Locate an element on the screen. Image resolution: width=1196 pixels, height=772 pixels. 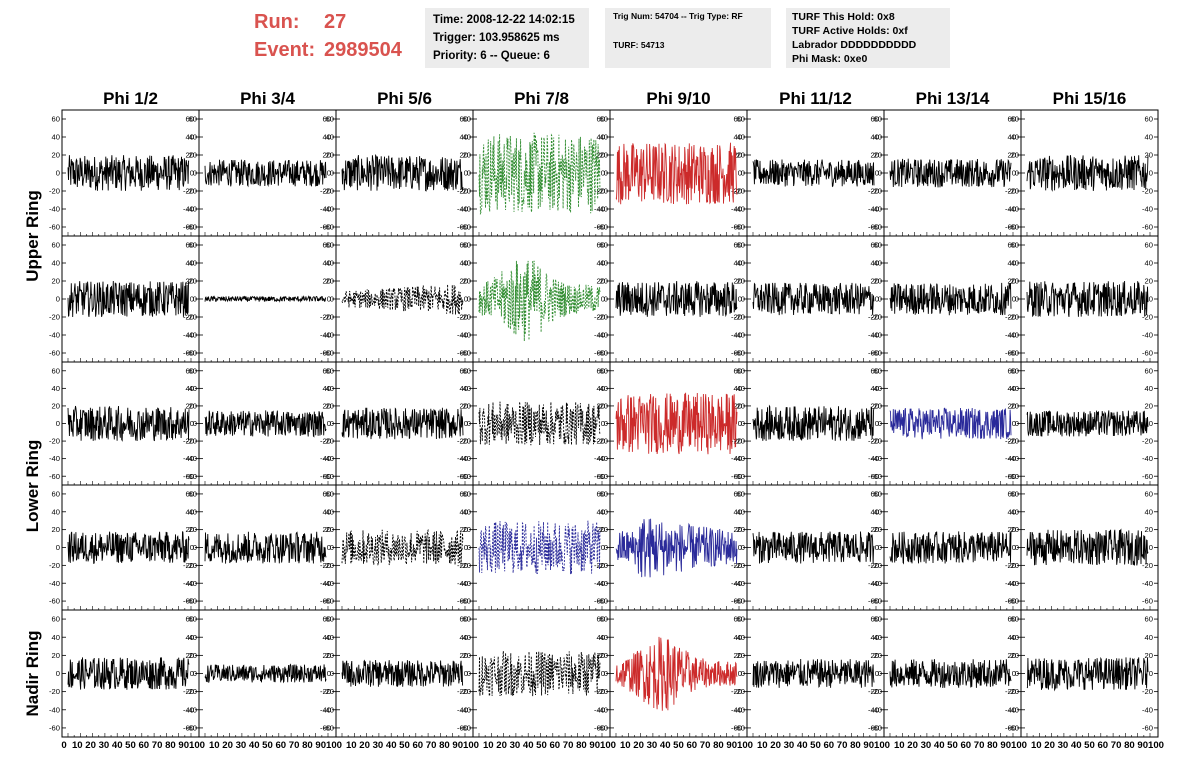
turf-this-hold-text: TURF This Hold: 0x8 is located at coordinates (843, 17).